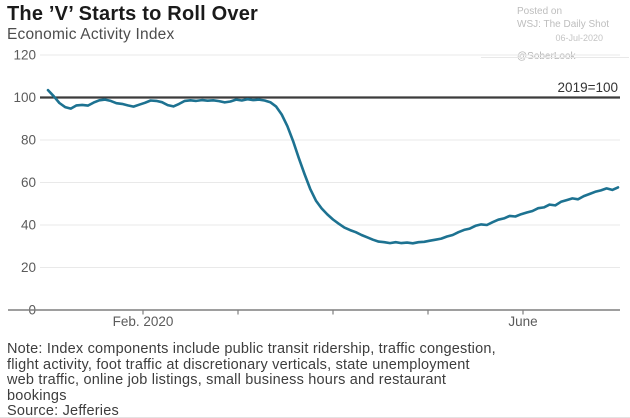  I want to click on attribution-divider, so click(555, 57).